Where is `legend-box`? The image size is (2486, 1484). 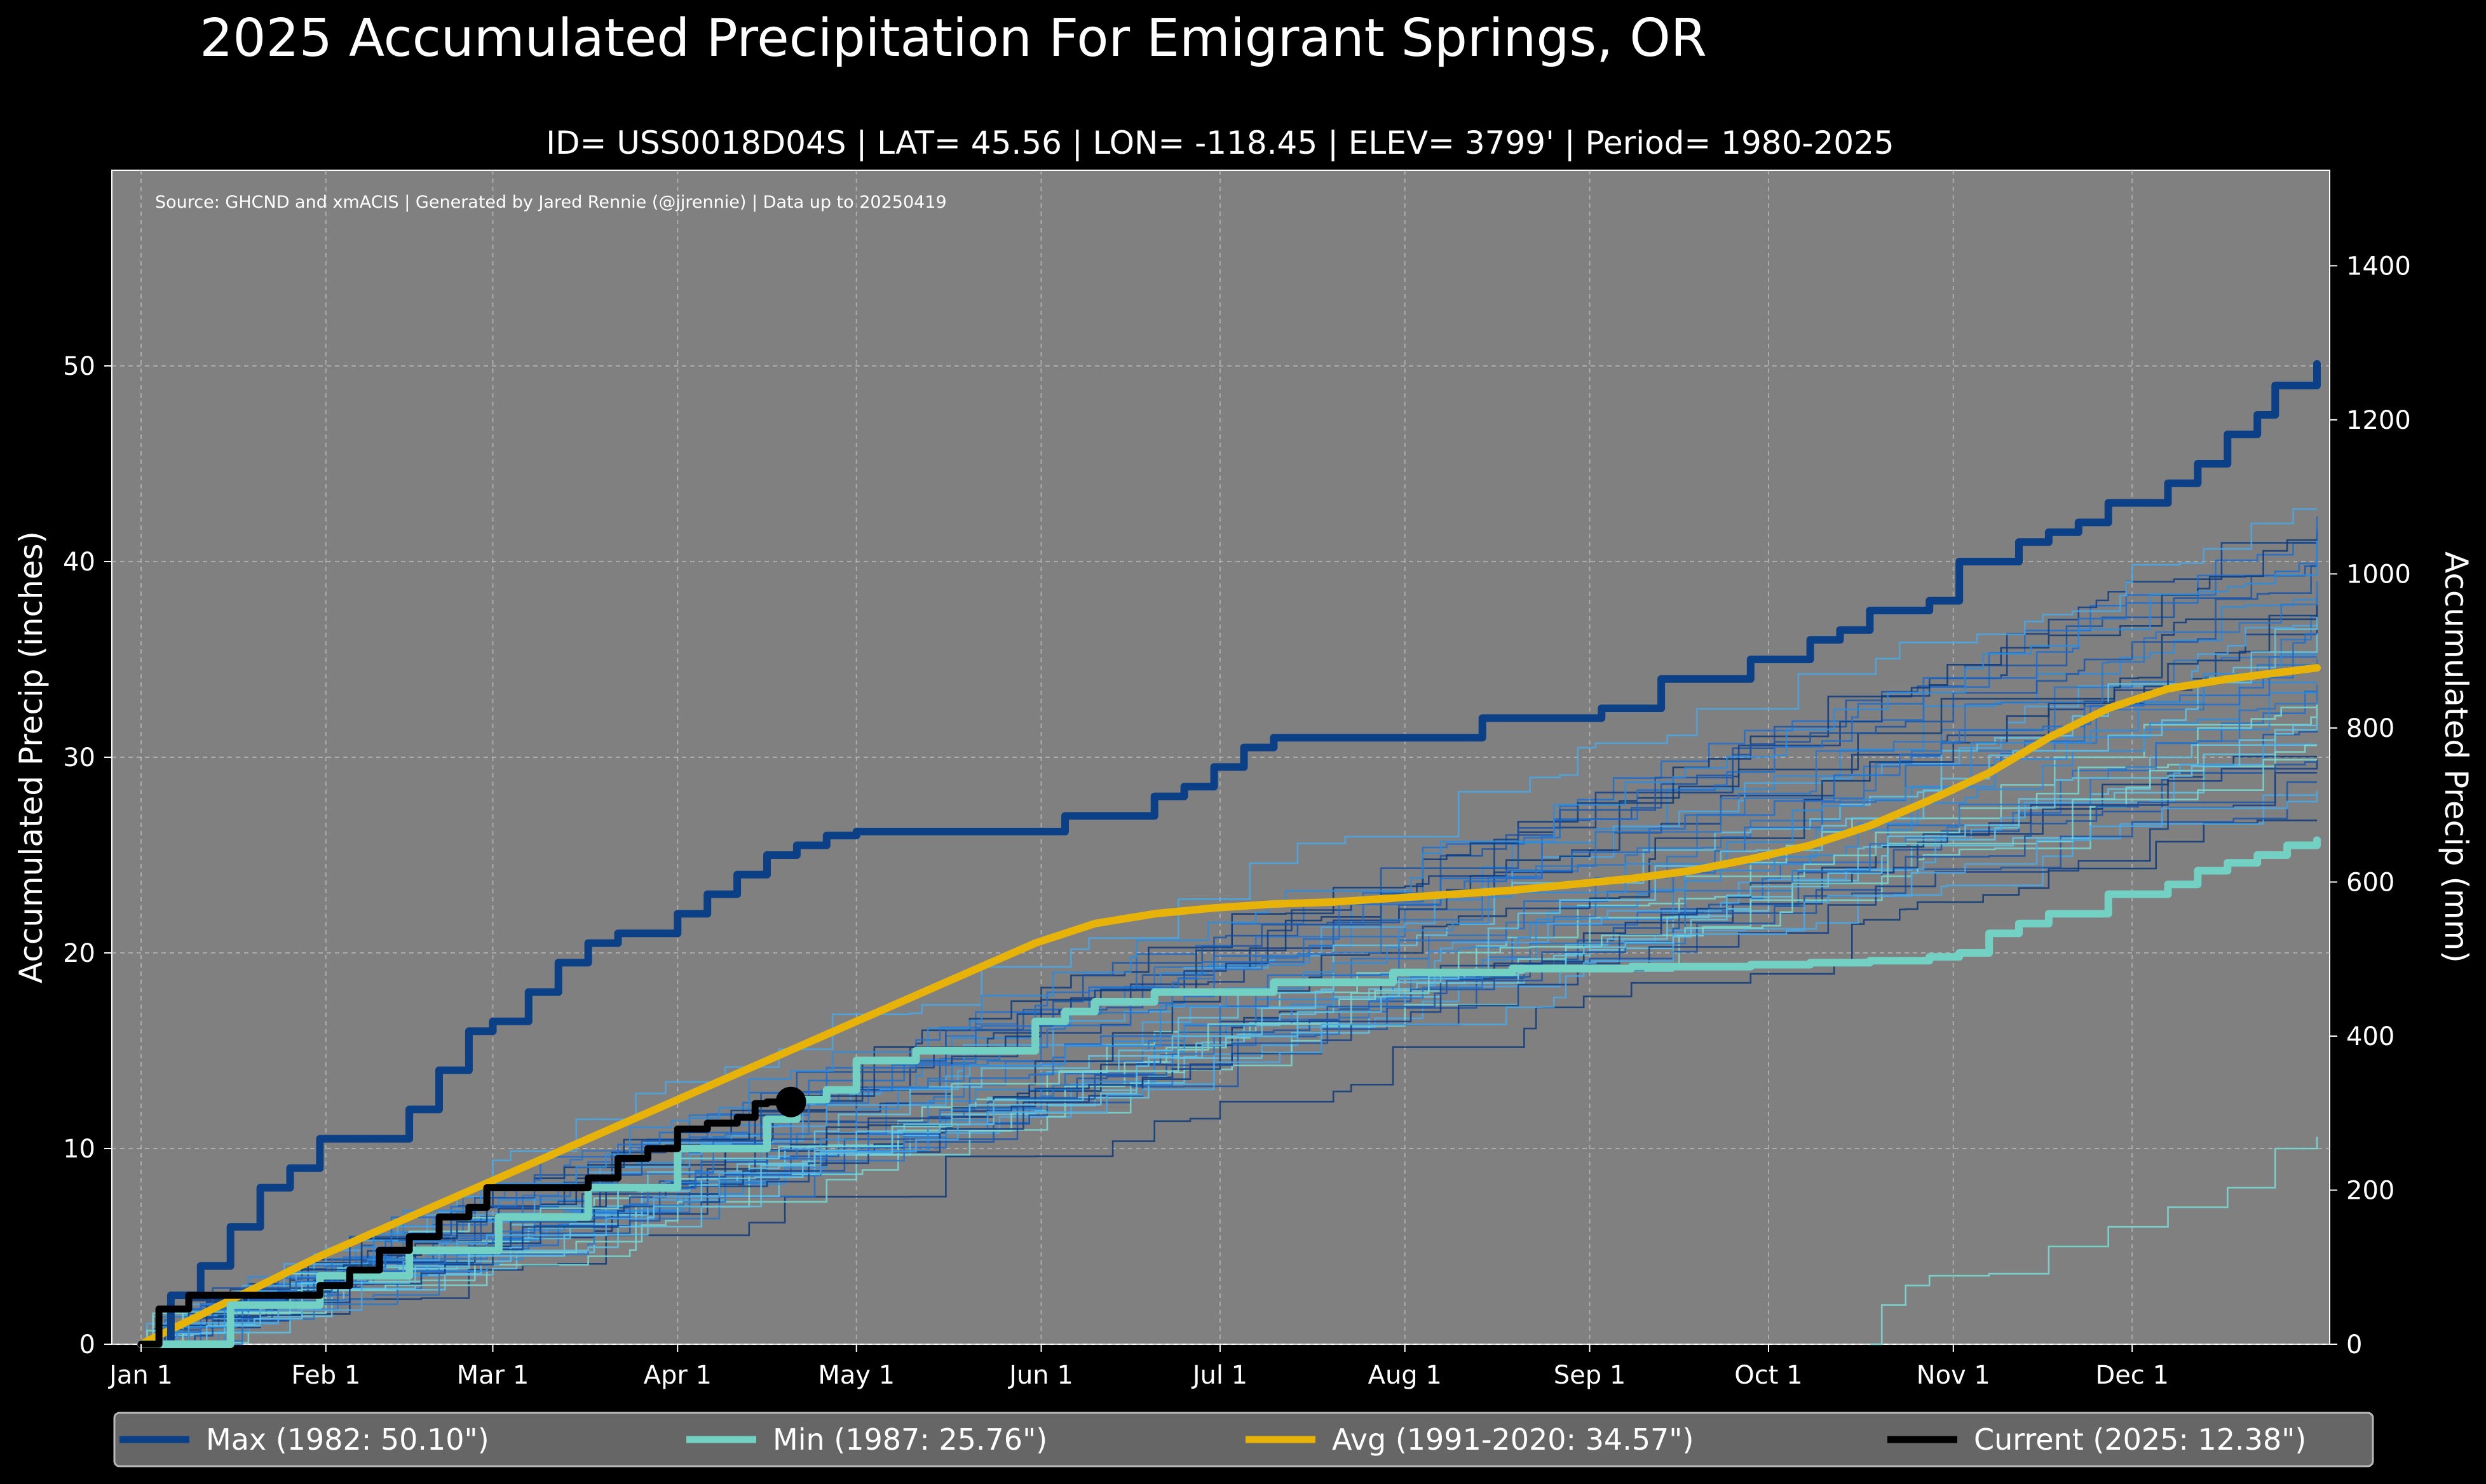
legend-box is located at coordinates (1243, 1439).